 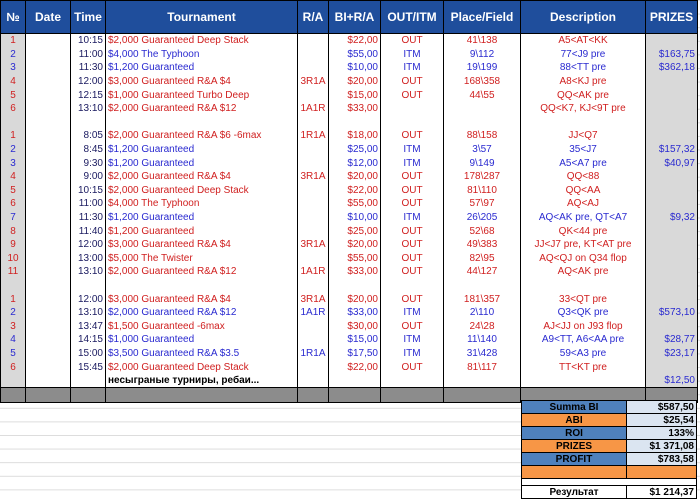 What do you see at coordinates (201, 258) in the screenshot?
I see `tournament-cell: $5,000 The Twister` at bounding box center [201, 258].